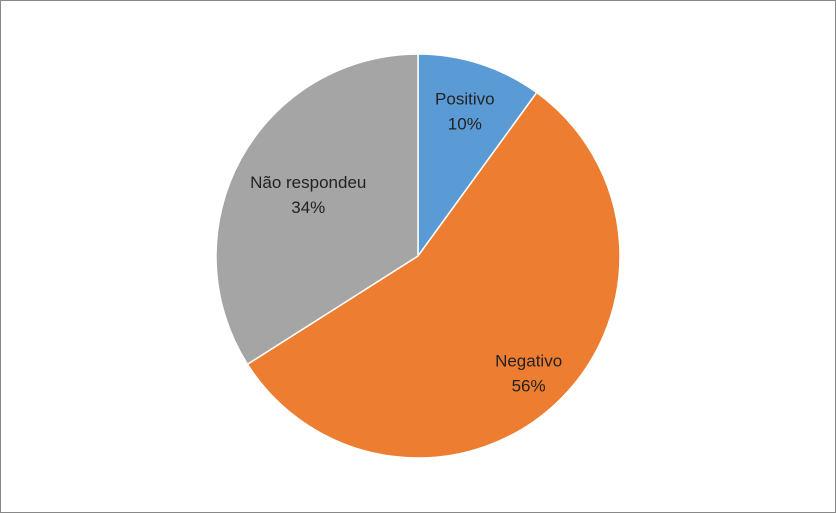 Image resolution: width=836 pixels, height=513 pixels. I want to click on slice-label: Positivo, so click(465, 98).